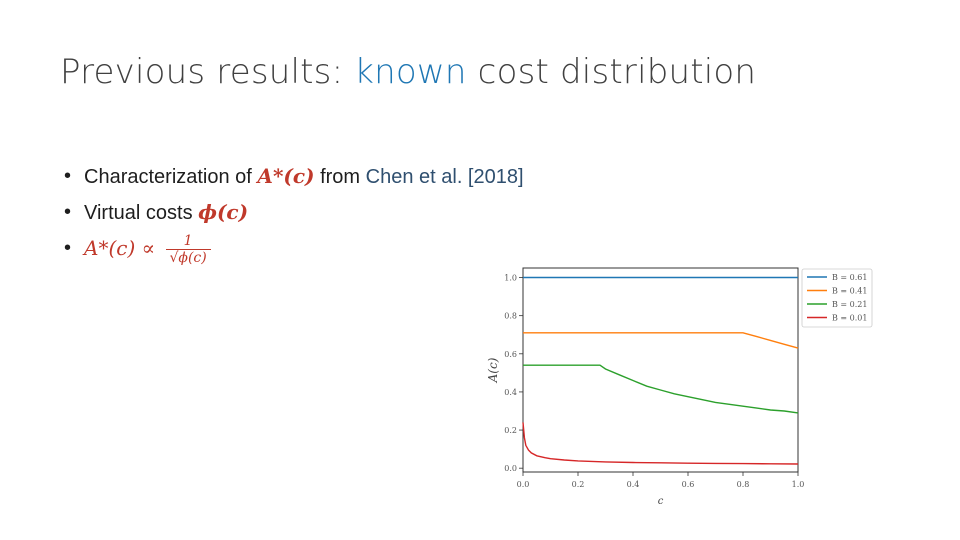 Image resolution: width=960 pixels, height=540 pixels. I want to click on citation-chen-2018: Chen et al. [2018], so click(444, 177).